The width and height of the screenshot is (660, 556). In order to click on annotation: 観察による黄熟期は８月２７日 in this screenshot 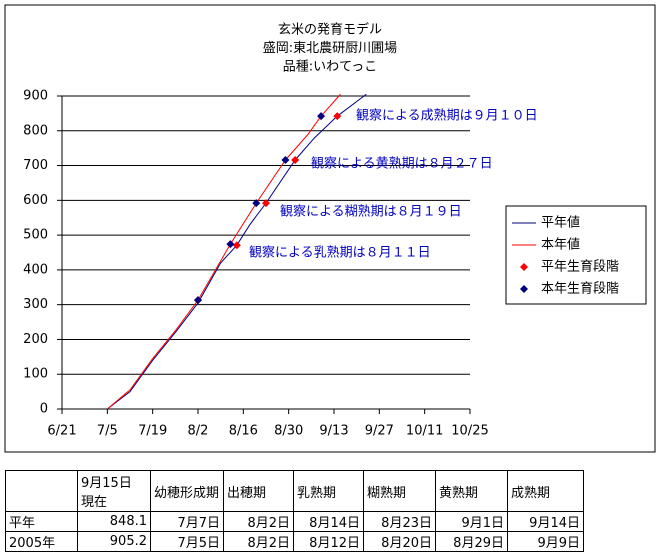, I will do `click(402, 164)`.